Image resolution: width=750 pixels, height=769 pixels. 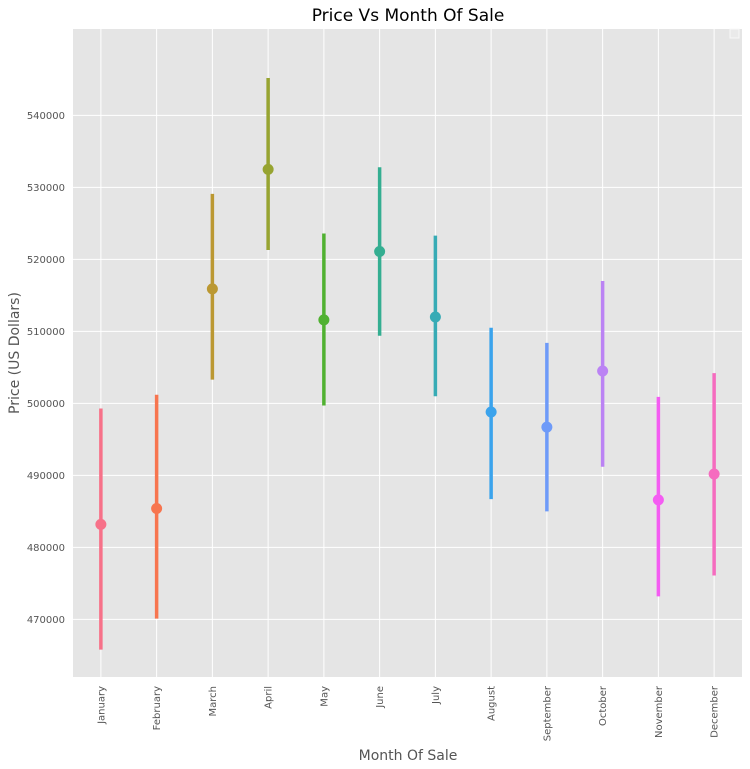 I want to click on x-tick-label: March, so click(x=213, y=701).